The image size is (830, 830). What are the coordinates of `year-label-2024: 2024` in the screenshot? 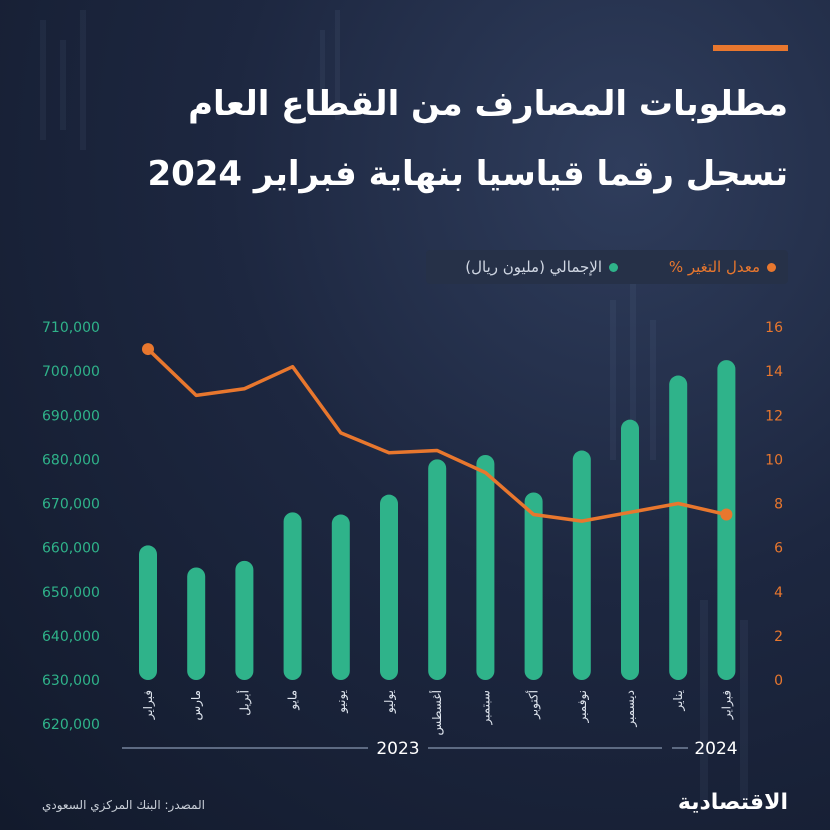 It's located at (715, 749).